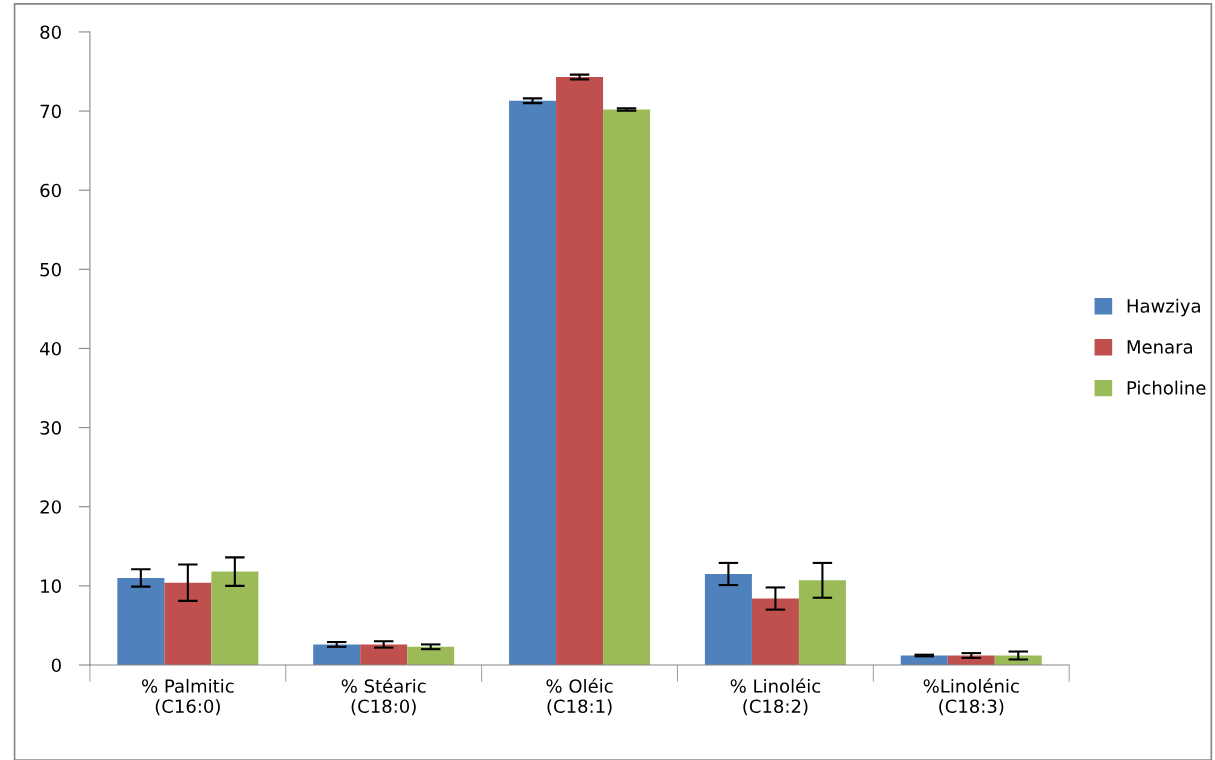  What do you see at coordinates (1163, 307) in the screenshot?
I see `legend-label: Hawziya` at bounding box center [1163, 307].